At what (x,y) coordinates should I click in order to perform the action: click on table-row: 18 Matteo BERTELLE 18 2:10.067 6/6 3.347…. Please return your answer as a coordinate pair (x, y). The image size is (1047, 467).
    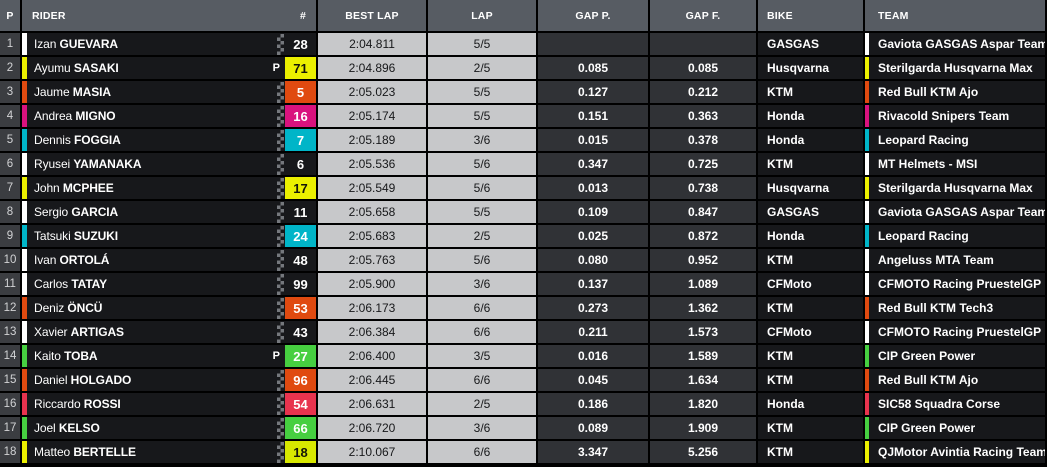
    Looking at the image, I should click on (523, 453).